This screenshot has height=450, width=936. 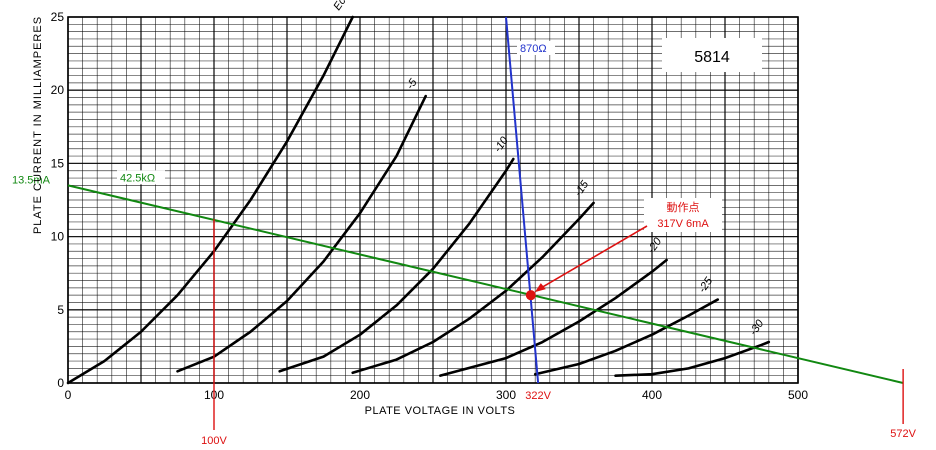 What do you see at coordinates (412, 84) in the screenshot?
I see `curve-label: -5` at bounding box center [412, 84].